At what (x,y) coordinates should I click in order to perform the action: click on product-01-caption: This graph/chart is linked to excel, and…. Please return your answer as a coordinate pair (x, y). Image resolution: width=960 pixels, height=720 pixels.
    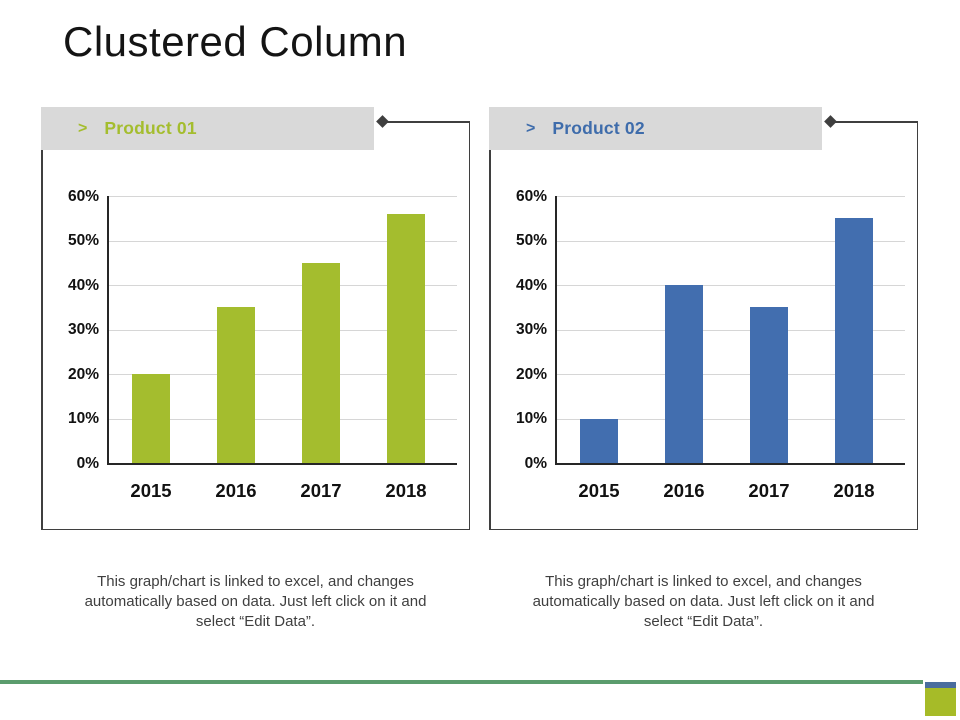
    Looking at the image, I should click on (255, 602).